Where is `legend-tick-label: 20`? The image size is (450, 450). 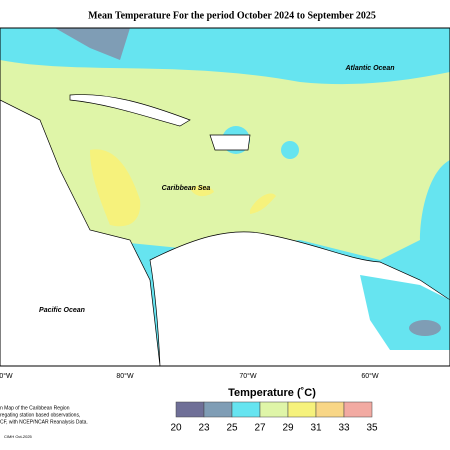
legend-tick-label: 20 is located at coordinates (176, 428).